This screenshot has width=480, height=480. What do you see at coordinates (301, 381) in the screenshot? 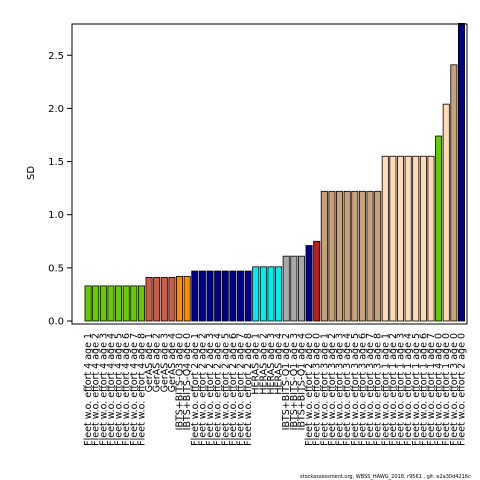
I see `x-tick-label: IBTS+BITS-Q1 age 4` at bounding box center [301, 381].